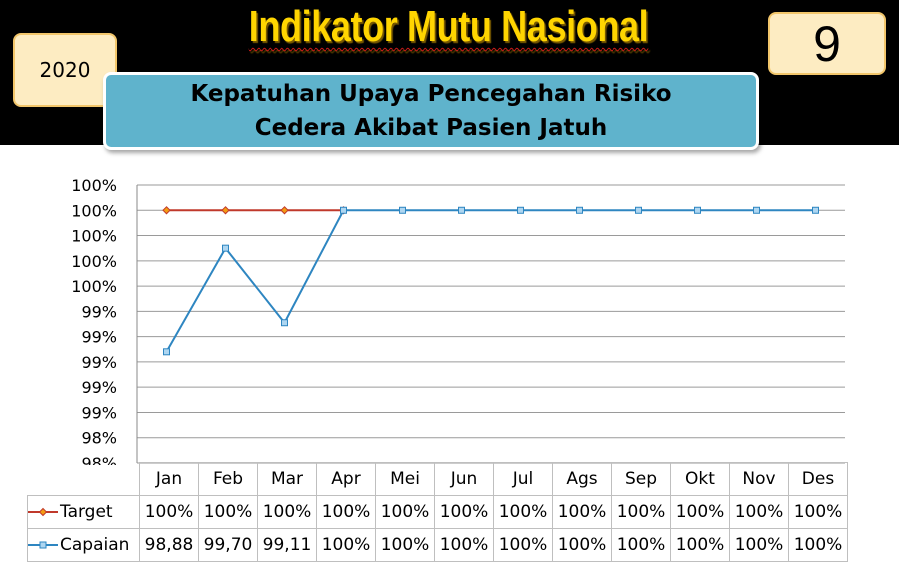 This screenshot has height=577, width=899. Describe the element at coordinates (818, 479) in the screenshot. I see `x-category-label: Des` at that location.